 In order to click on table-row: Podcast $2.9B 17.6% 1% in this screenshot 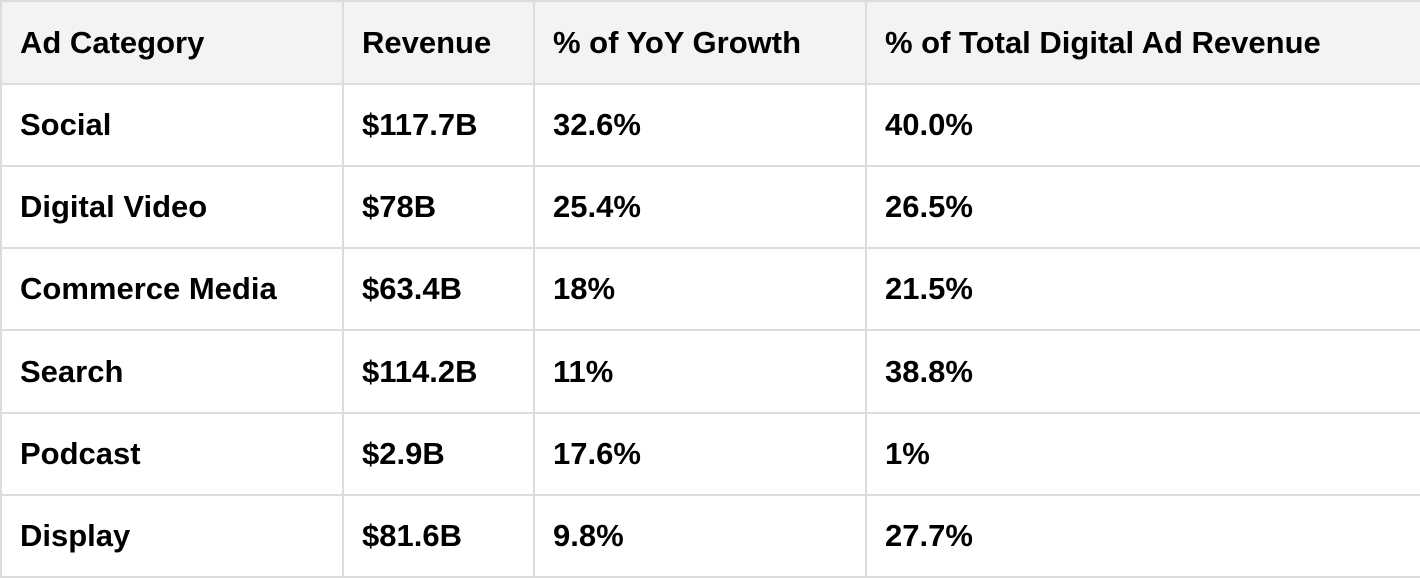, I will do `click(710, 453)`.